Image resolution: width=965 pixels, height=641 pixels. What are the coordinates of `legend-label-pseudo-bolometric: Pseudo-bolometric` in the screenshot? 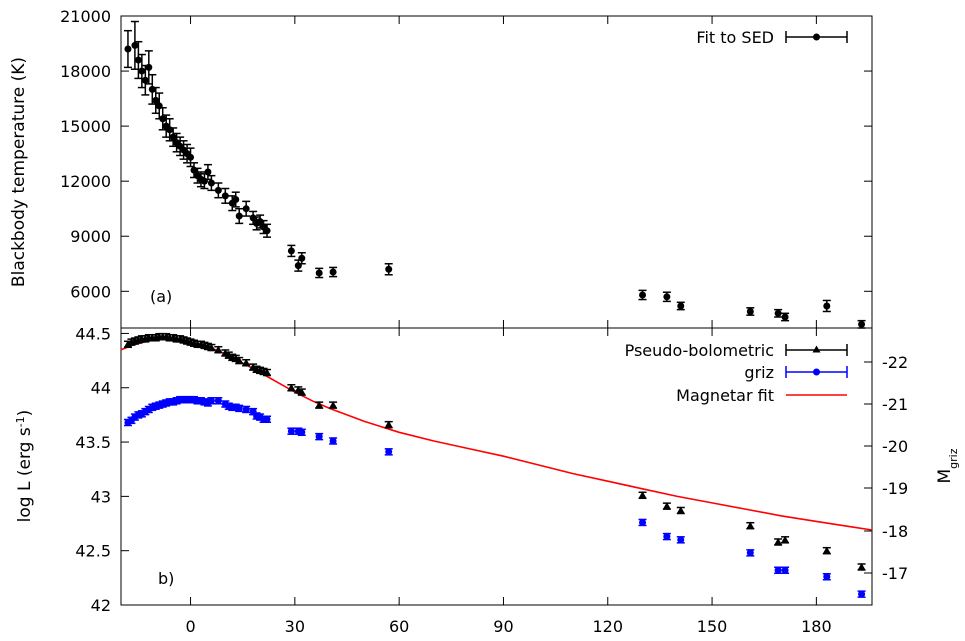 It's located at (699, 350).